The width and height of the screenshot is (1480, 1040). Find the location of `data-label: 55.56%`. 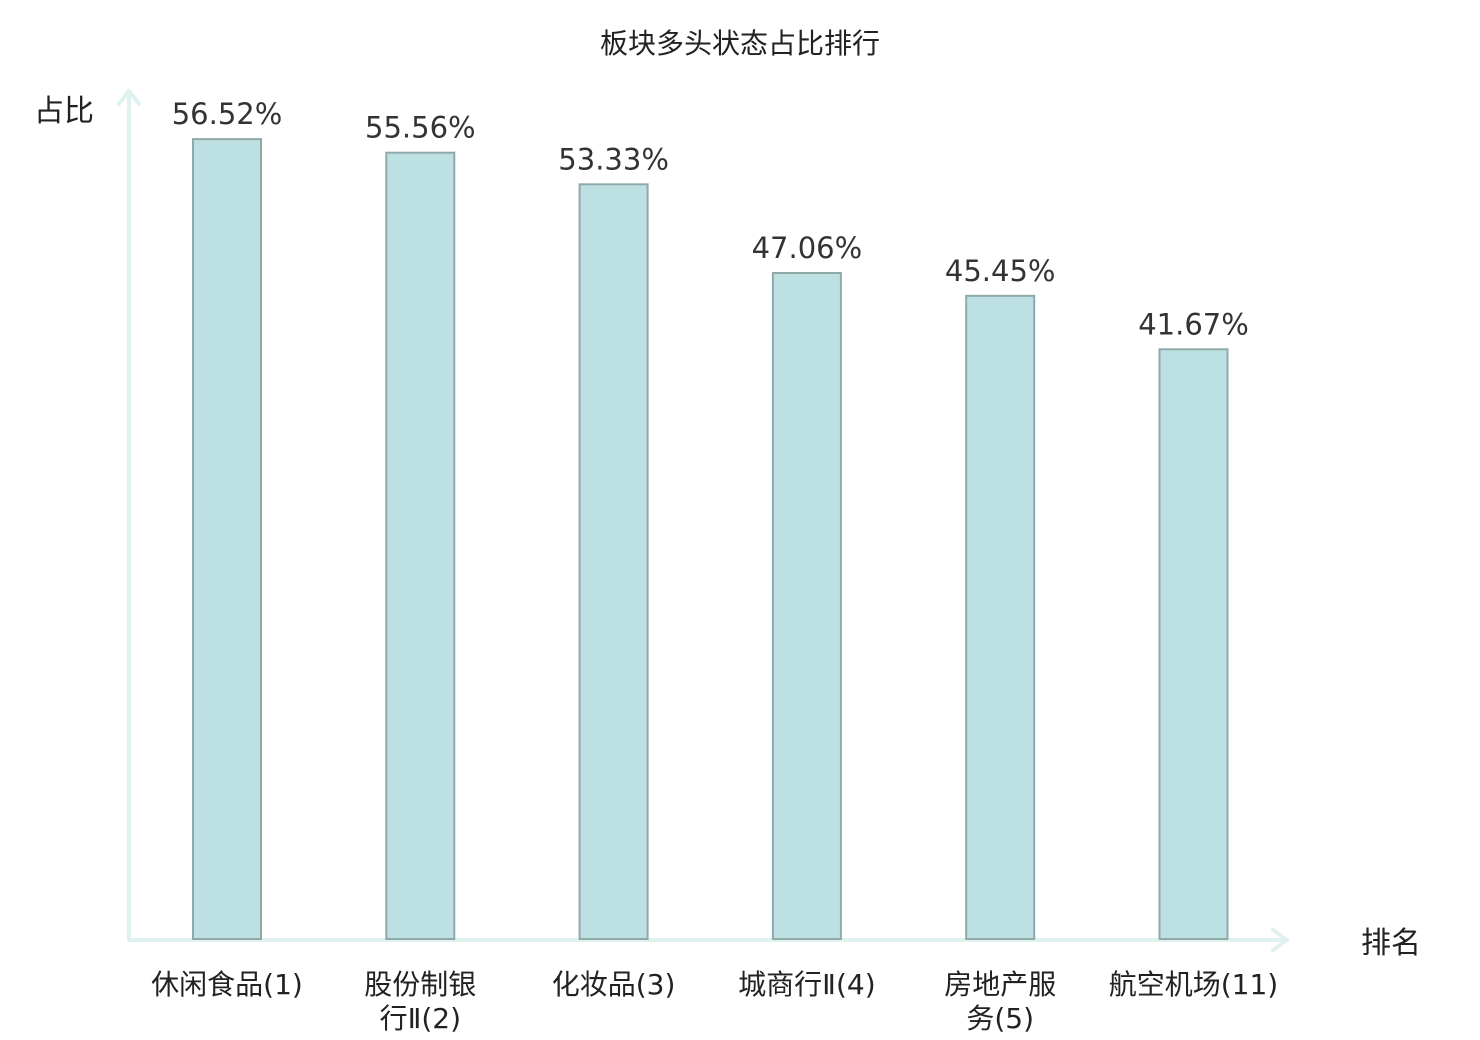

data-label: 55.56% is located at coordinates (420, 128).